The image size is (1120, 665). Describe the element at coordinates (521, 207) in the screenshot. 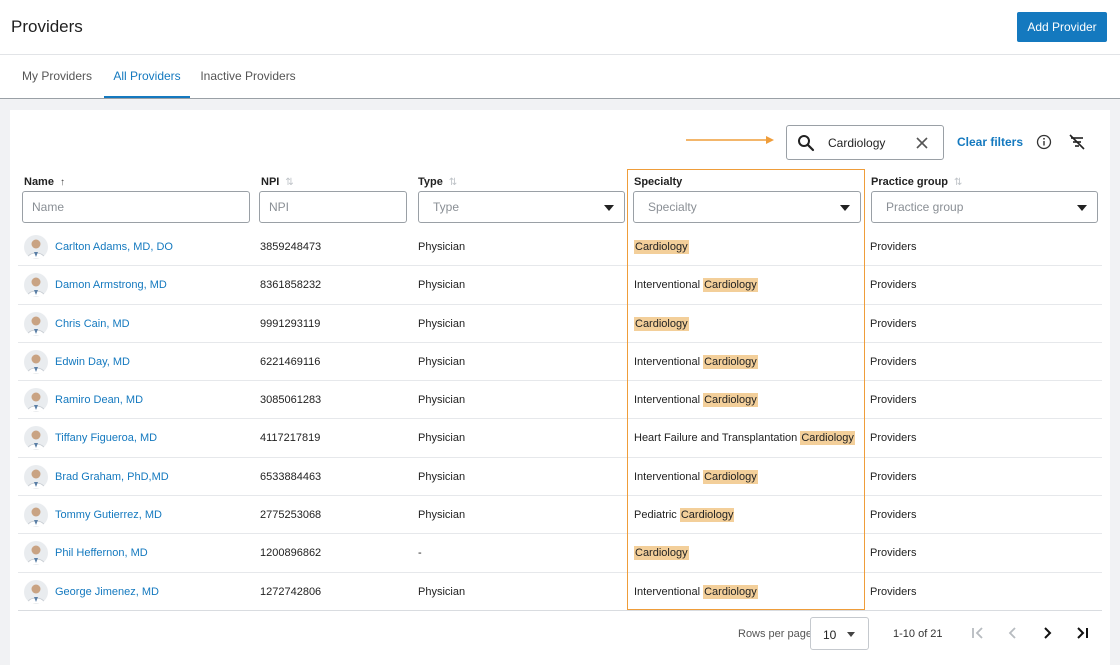

I see `type-filter-select: Type` at that location.